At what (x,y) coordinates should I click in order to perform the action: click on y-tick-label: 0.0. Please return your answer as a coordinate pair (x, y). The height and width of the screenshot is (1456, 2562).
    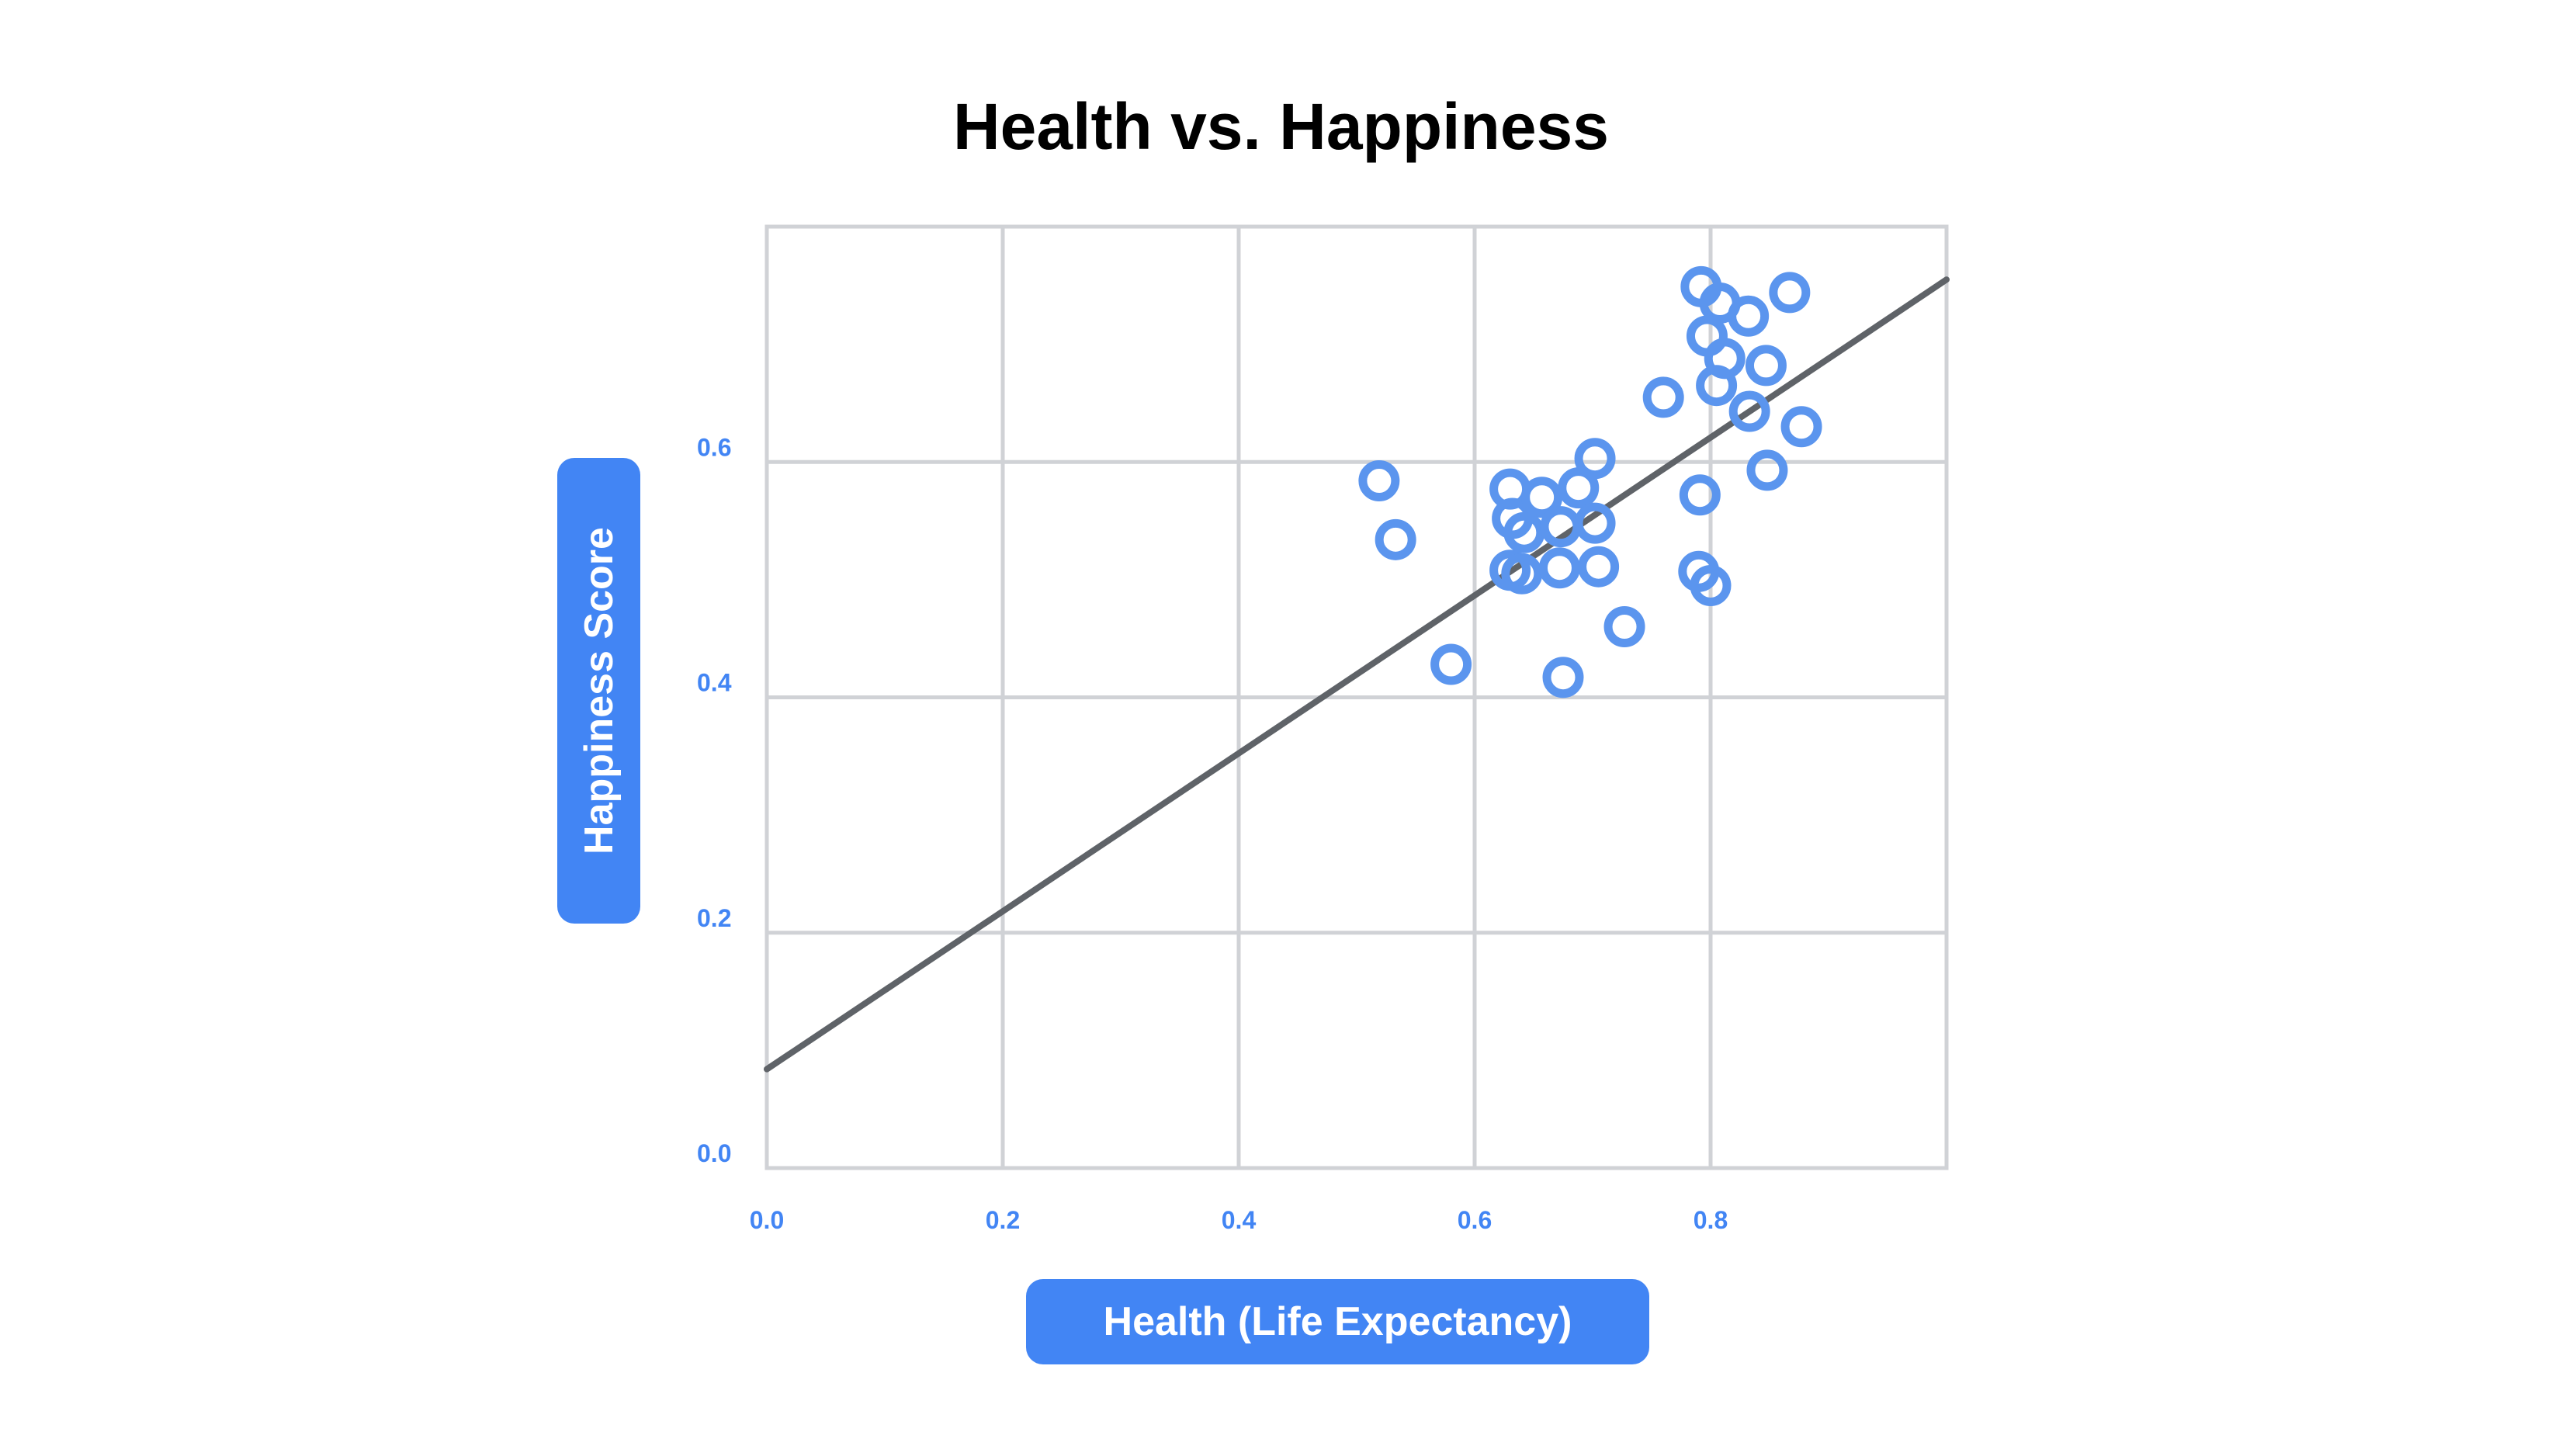
    Looking at the image, I should click on (714, 1153).